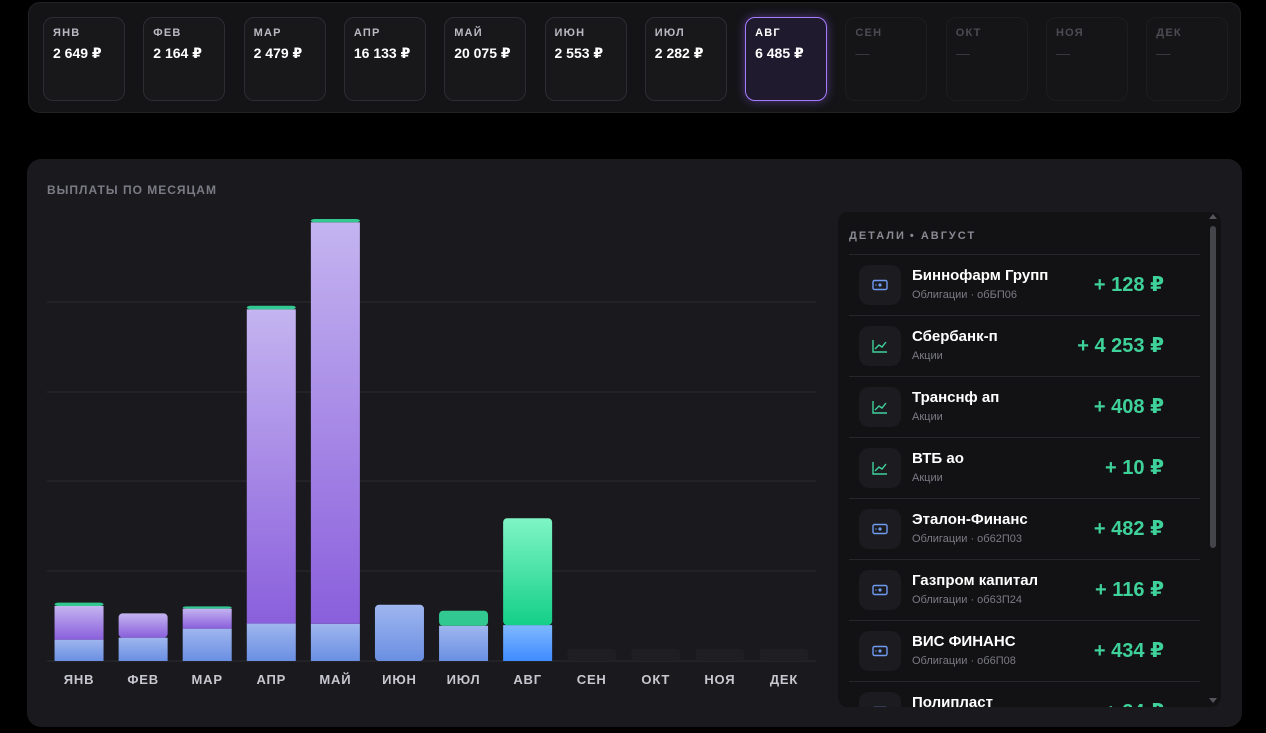 Image resolution: width=1266 pixels, height=733 pixels. I want to click on bar-segment-АПР-2, so click(271, 307).